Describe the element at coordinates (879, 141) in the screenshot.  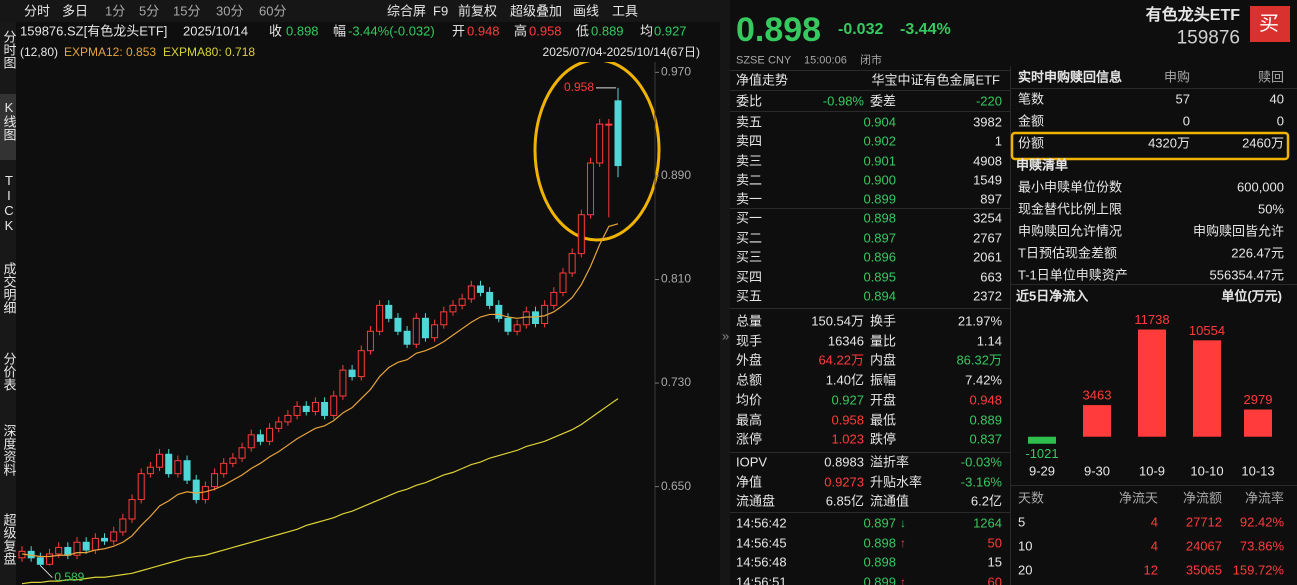
I see `ask-price: 0.902` at that location.